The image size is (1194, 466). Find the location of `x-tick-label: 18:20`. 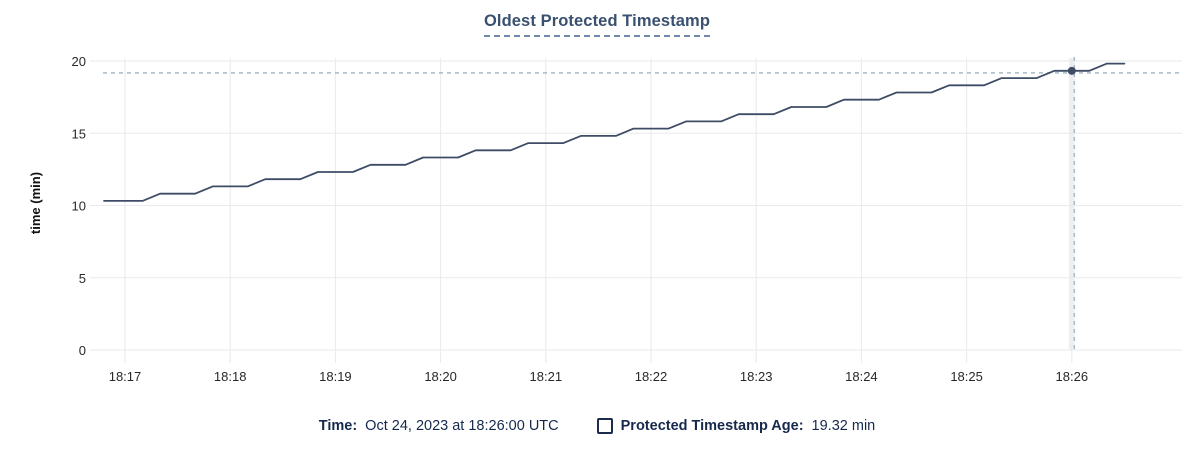

x-tick-label: 18:20 is located at coordinates (440, 376).